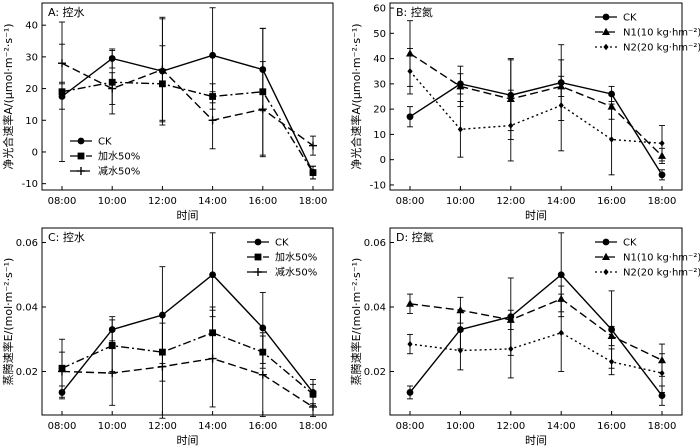  What do you see at coordinates (383, 160) in the screenshot?
I see `y-tick-label: 0` at bounding box center [383, 160].